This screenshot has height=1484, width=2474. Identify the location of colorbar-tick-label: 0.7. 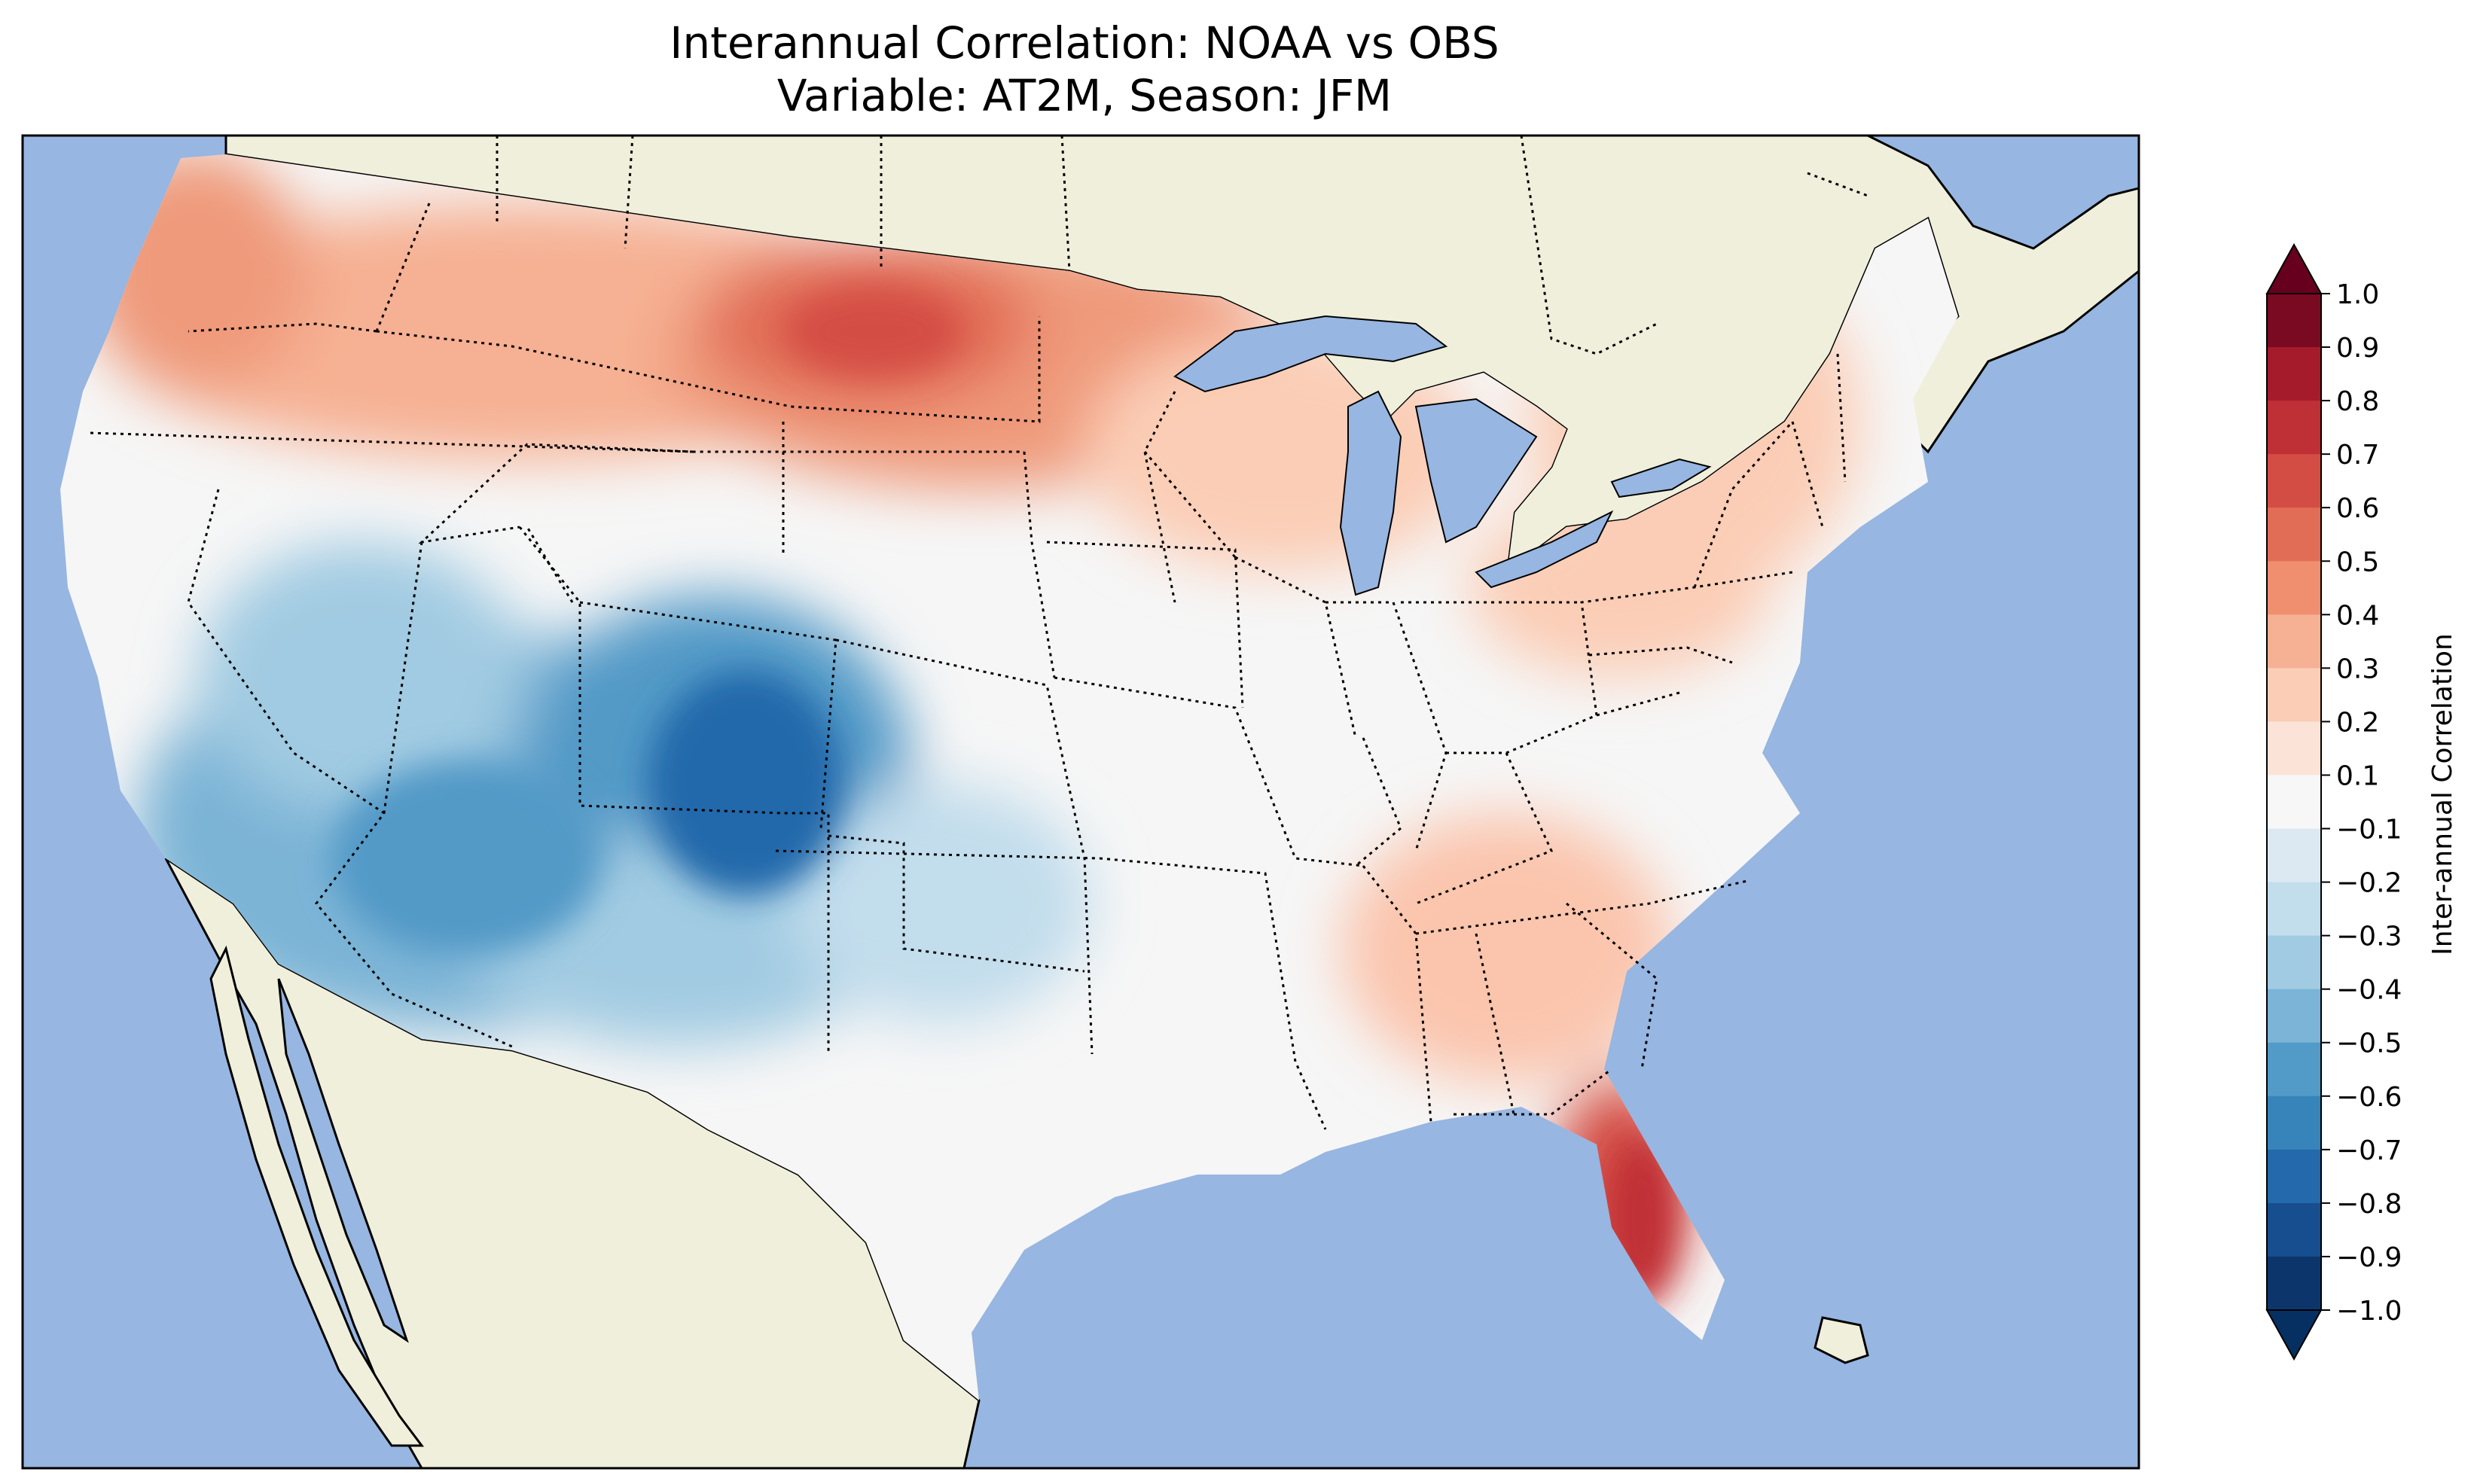
(2357, 455).